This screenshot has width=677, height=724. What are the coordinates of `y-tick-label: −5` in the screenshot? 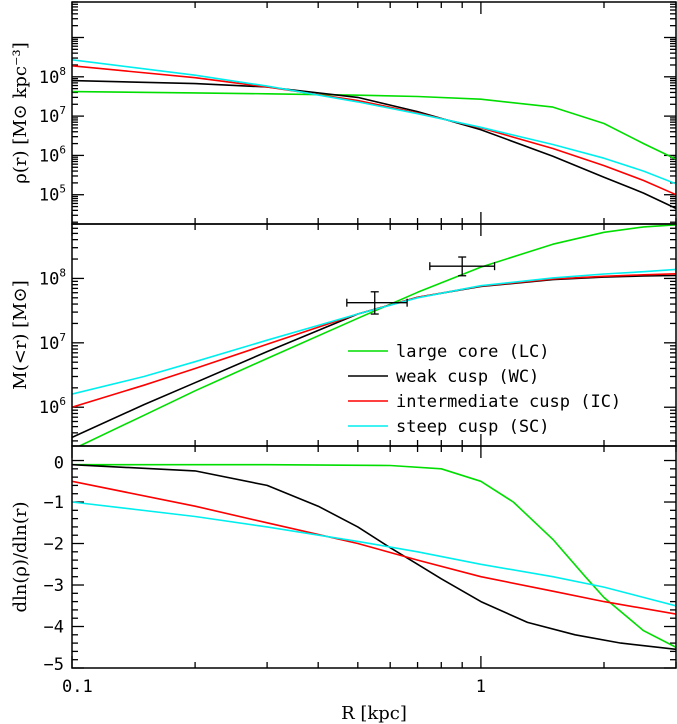 It's located at (54, 665).